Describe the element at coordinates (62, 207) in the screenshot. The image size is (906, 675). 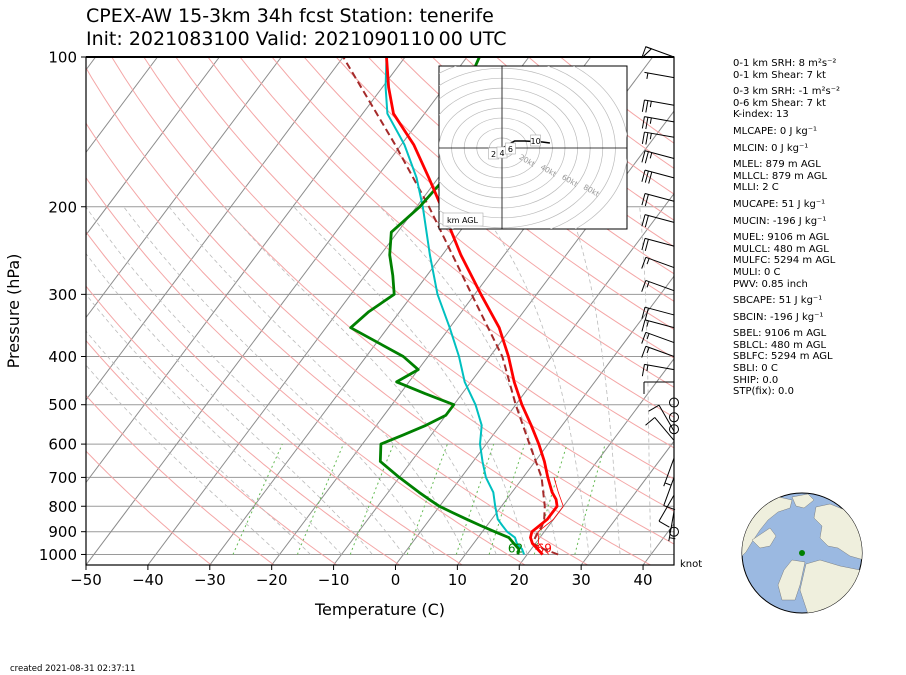
I see `y-tick-label: 200` at that location.